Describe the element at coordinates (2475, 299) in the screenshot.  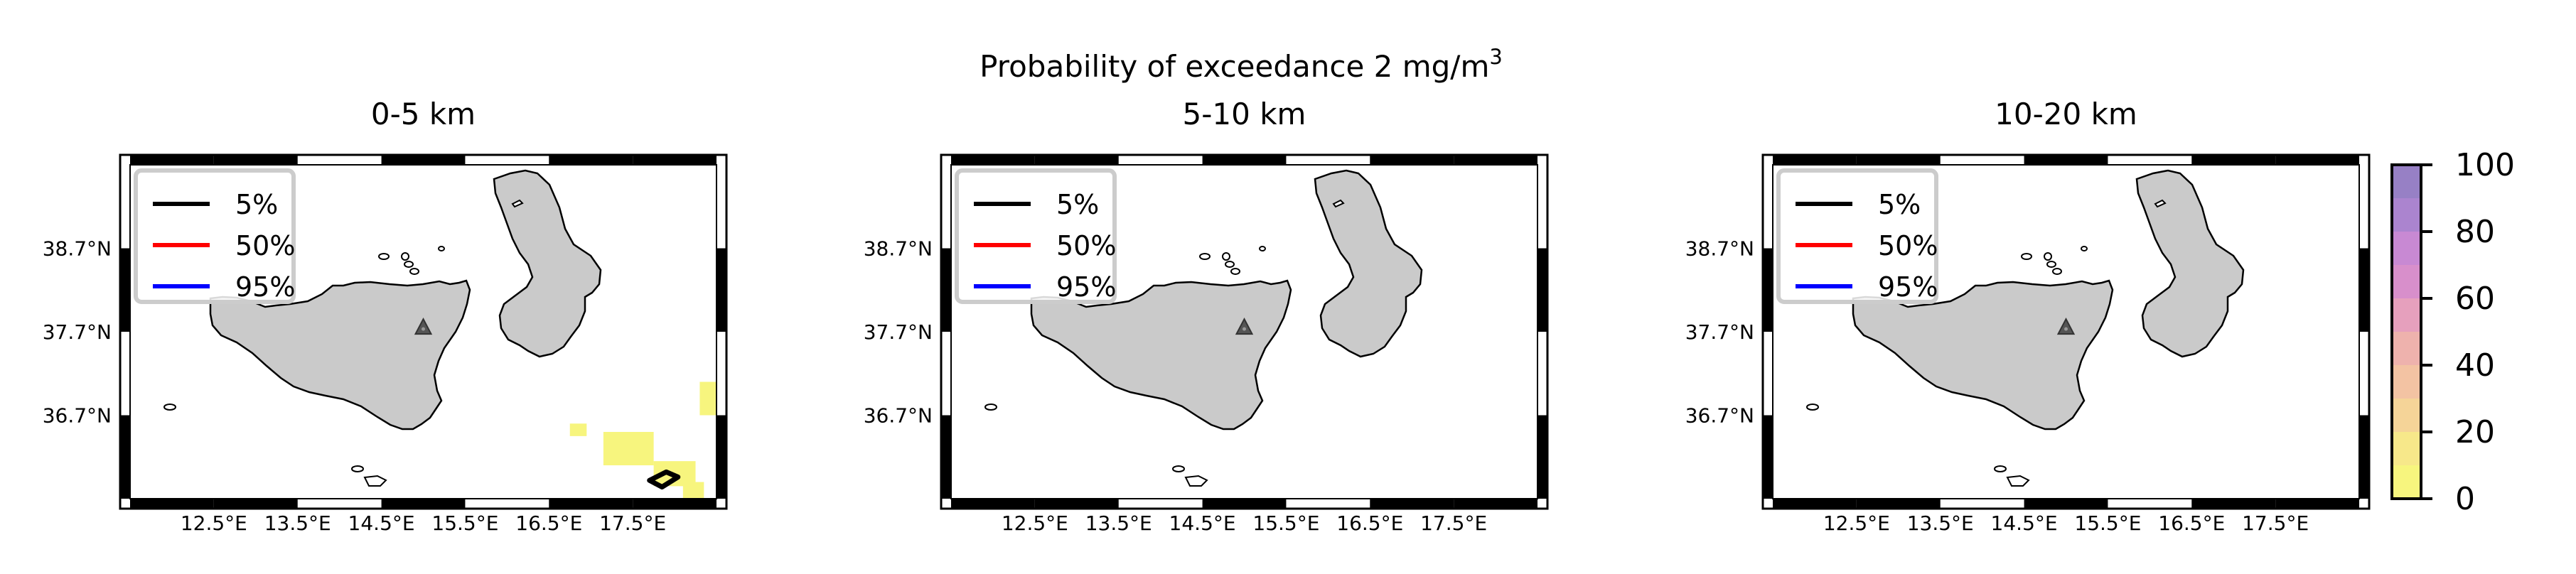
I see `colorbar-tick-label: 60` at that location.